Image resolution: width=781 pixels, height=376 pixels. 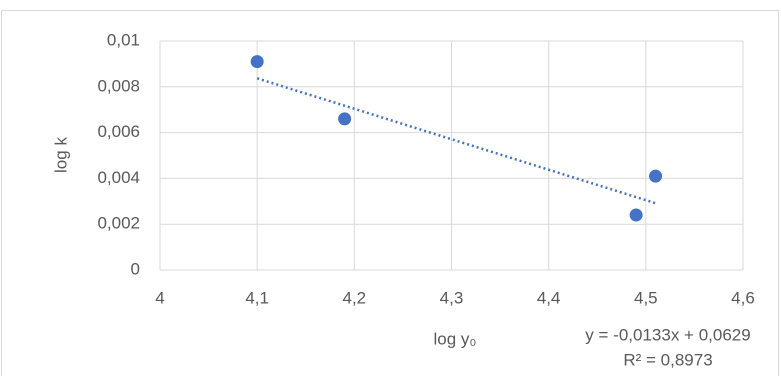 I want to click on x-tick-label: 4,6, so click(x=743, y=297).